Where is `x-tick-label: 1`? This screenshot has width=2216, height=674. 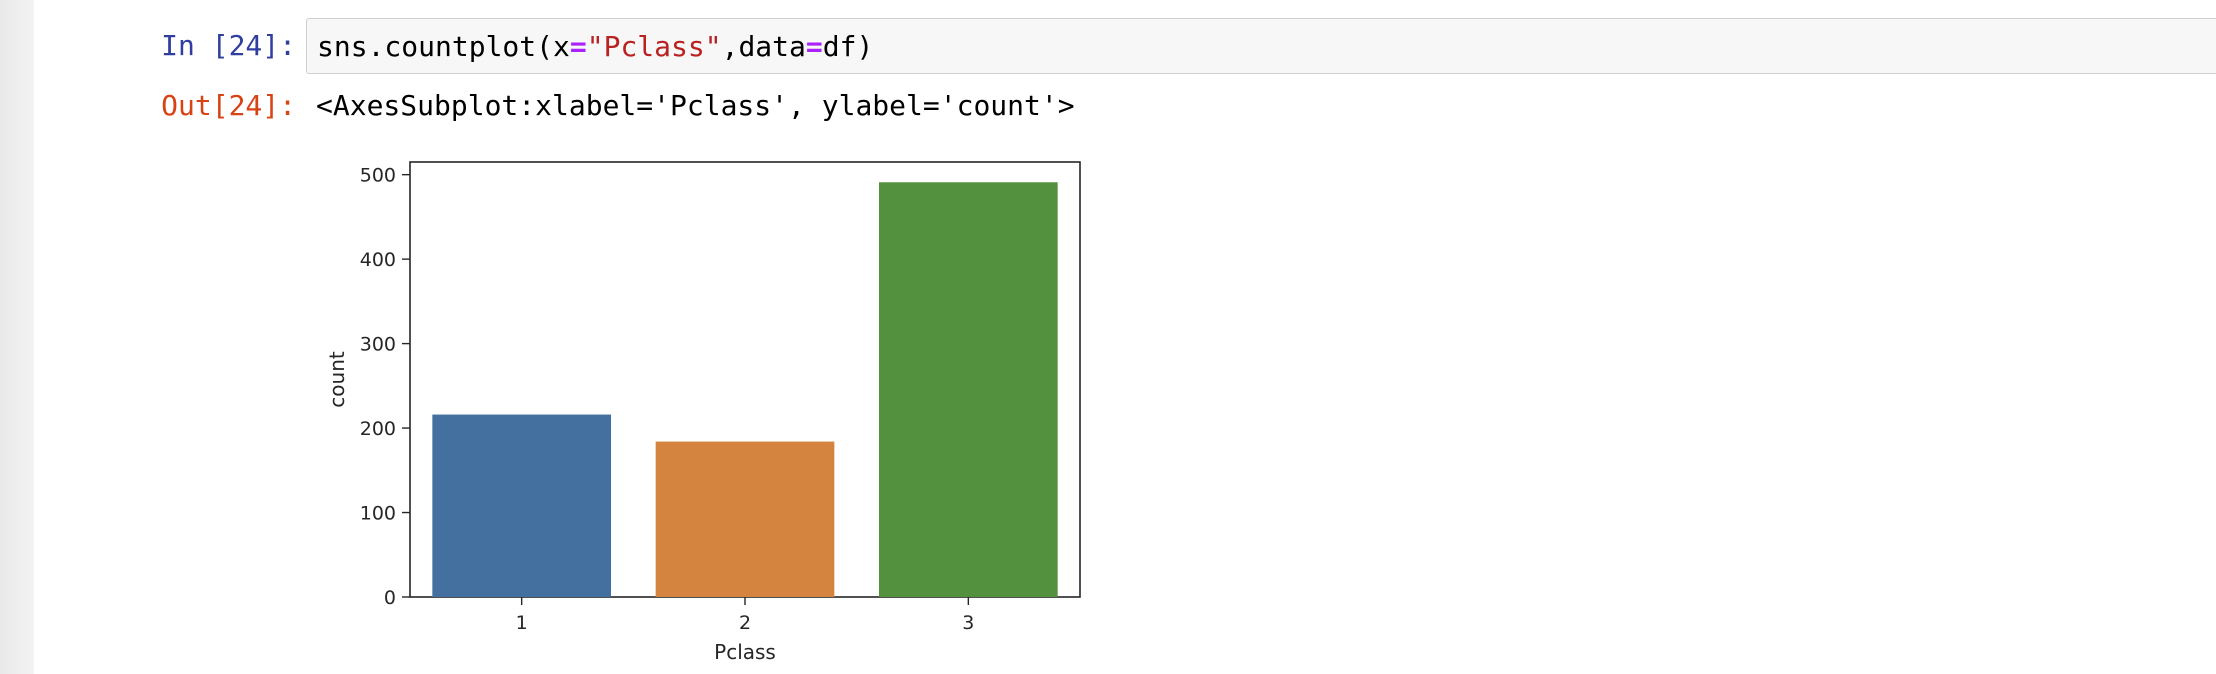 x-tick-label: 1 is located at coordinates (522, 623).